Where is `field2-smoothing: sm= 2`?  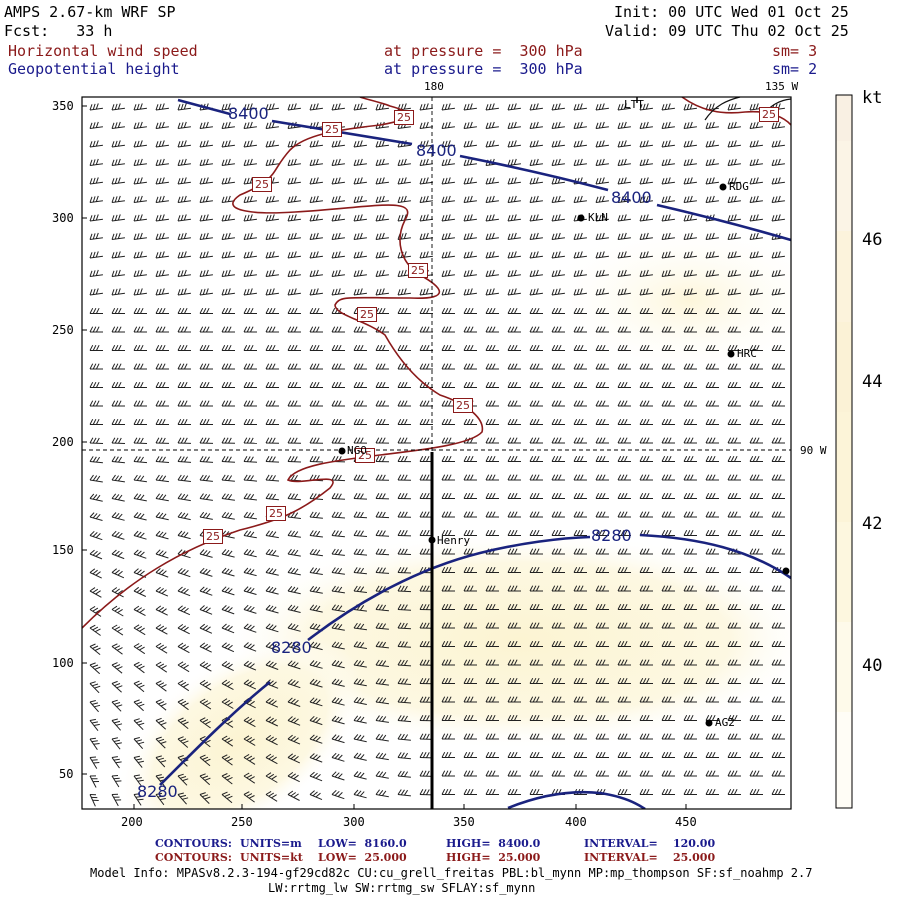 field2-smoothing: sm= 2 is located at coordinates (795, 69).